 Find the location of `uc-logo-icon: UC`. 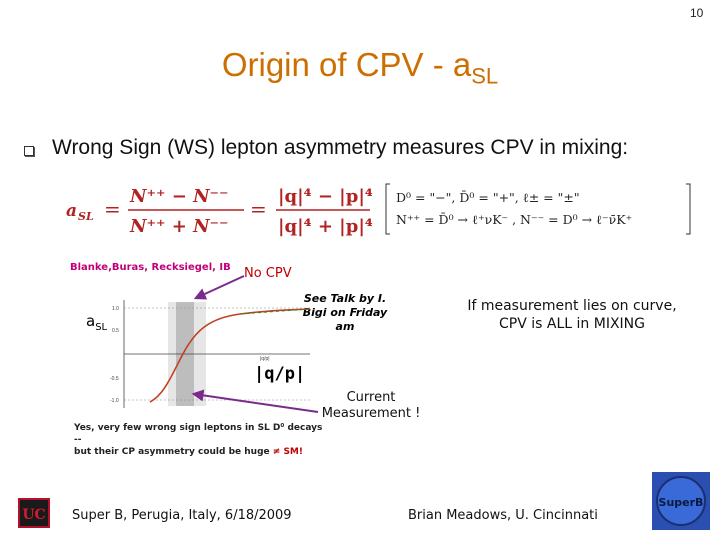

uc-logo-icon: UC is located at coordinates (34, 513).